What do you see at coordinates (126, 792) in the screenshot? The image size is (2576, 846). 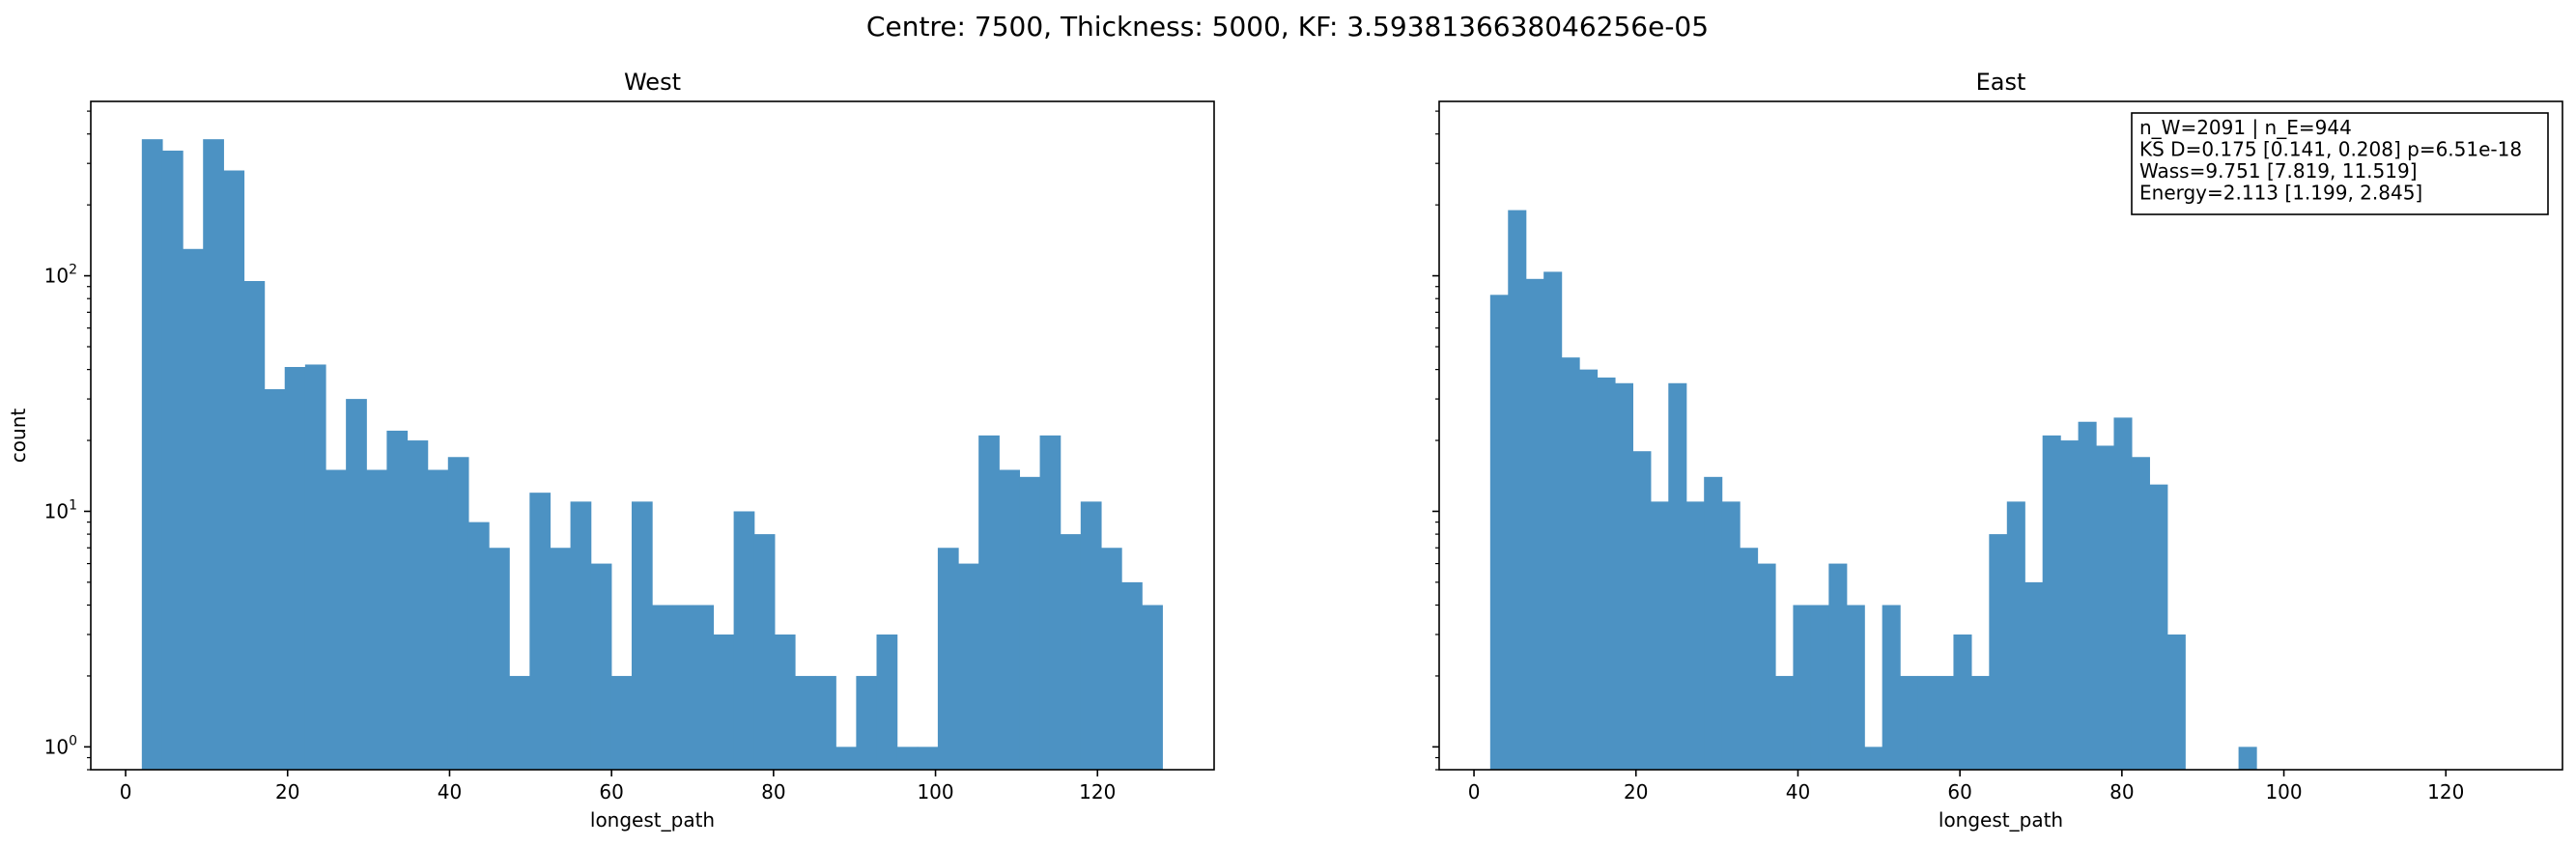 I see `x-tick-label: 0` at bounding box center [126, 792].